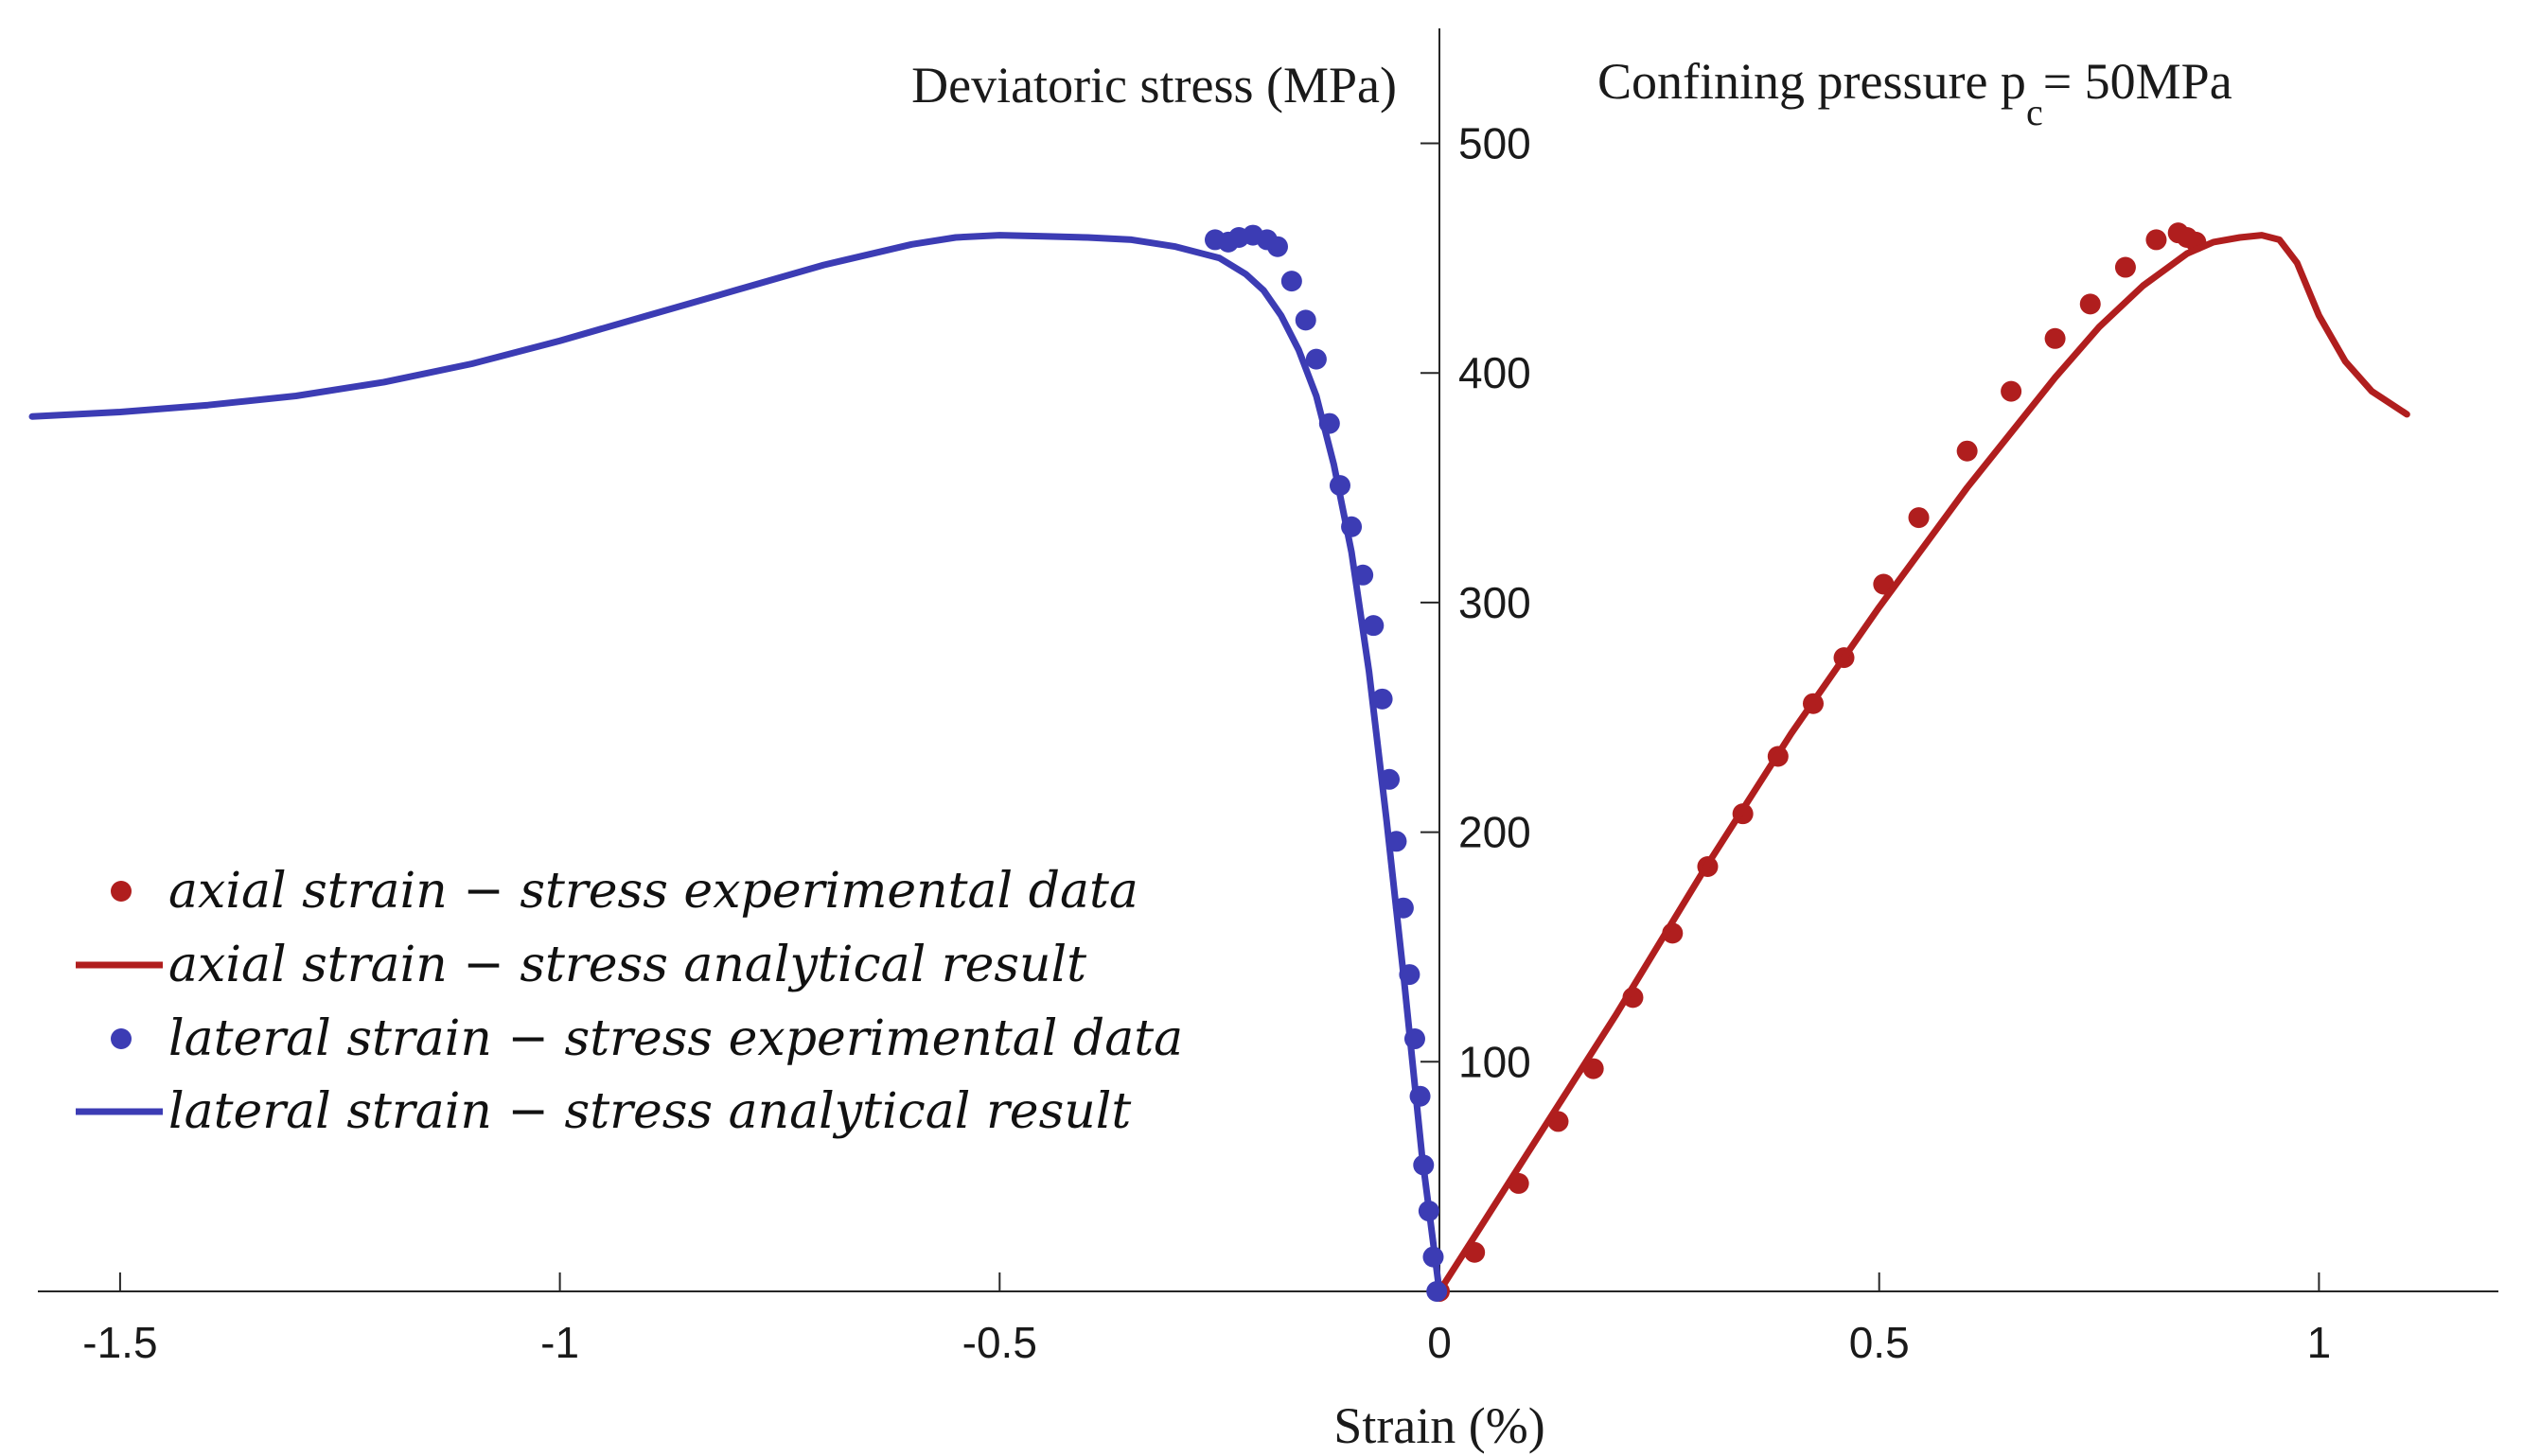 This screenshot has height=1456, width=2523. What do you see at coordinates (1812, 81) in the screenshot?
I see `annotation-prefix: Confining pressure p` at bounding box center [1812, 81].